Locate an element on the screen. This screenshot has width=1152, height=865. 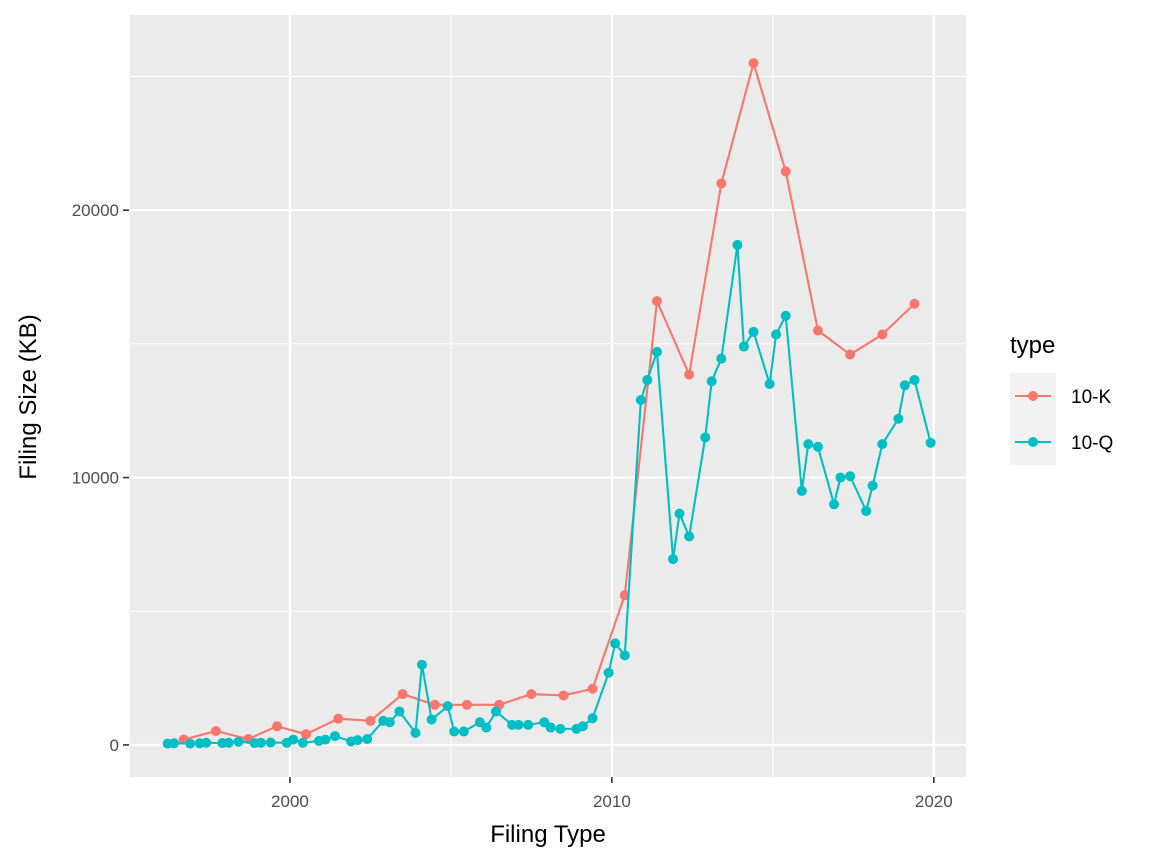
legend: type 10-K 10-Q is located at coordinates (1061, 398).